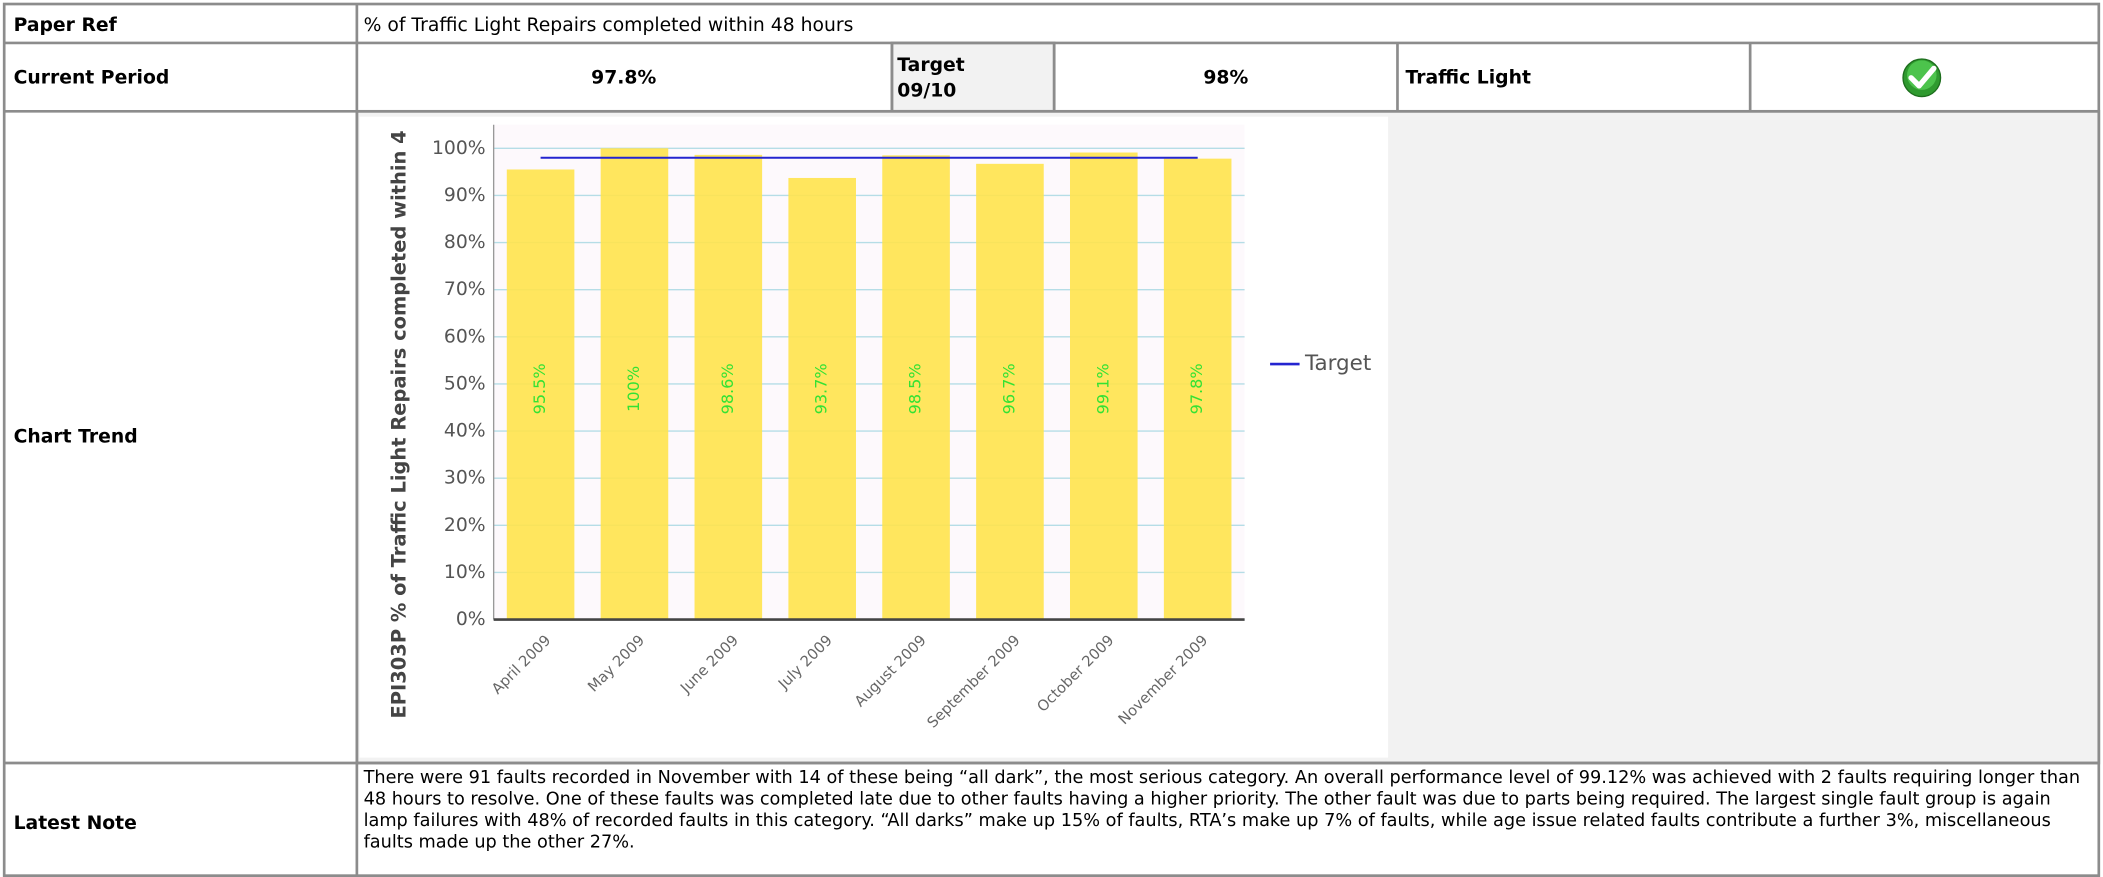 The height and width of the screenshot is (877, 2103). I want to click on row-label: Latest Note, so click(75, 823).